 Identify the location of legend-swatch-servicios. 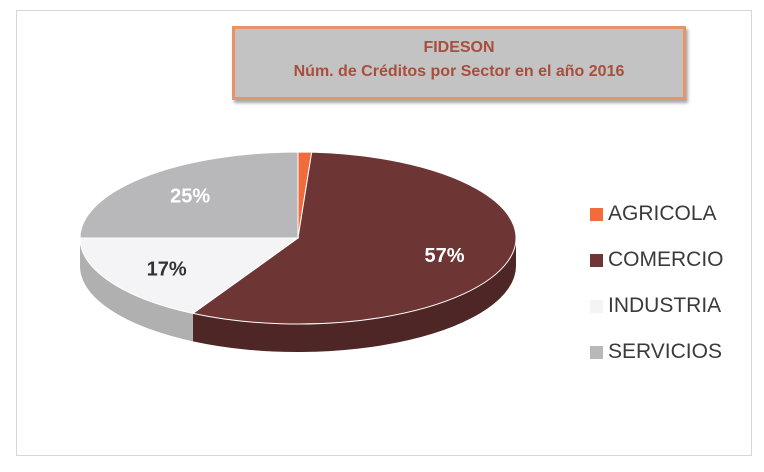
(596, 352).